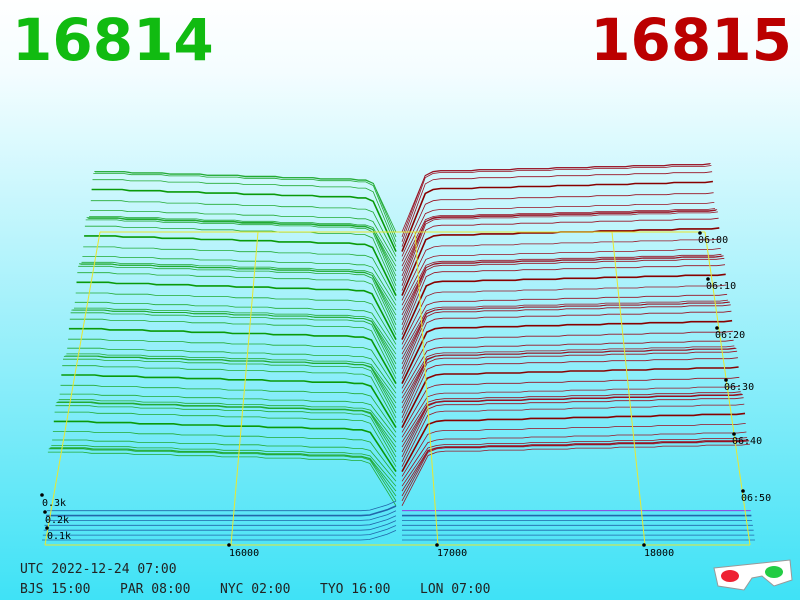 This screenshot has height=600, width=800. I want to click on time-label: 06:20, so click(730, 335).